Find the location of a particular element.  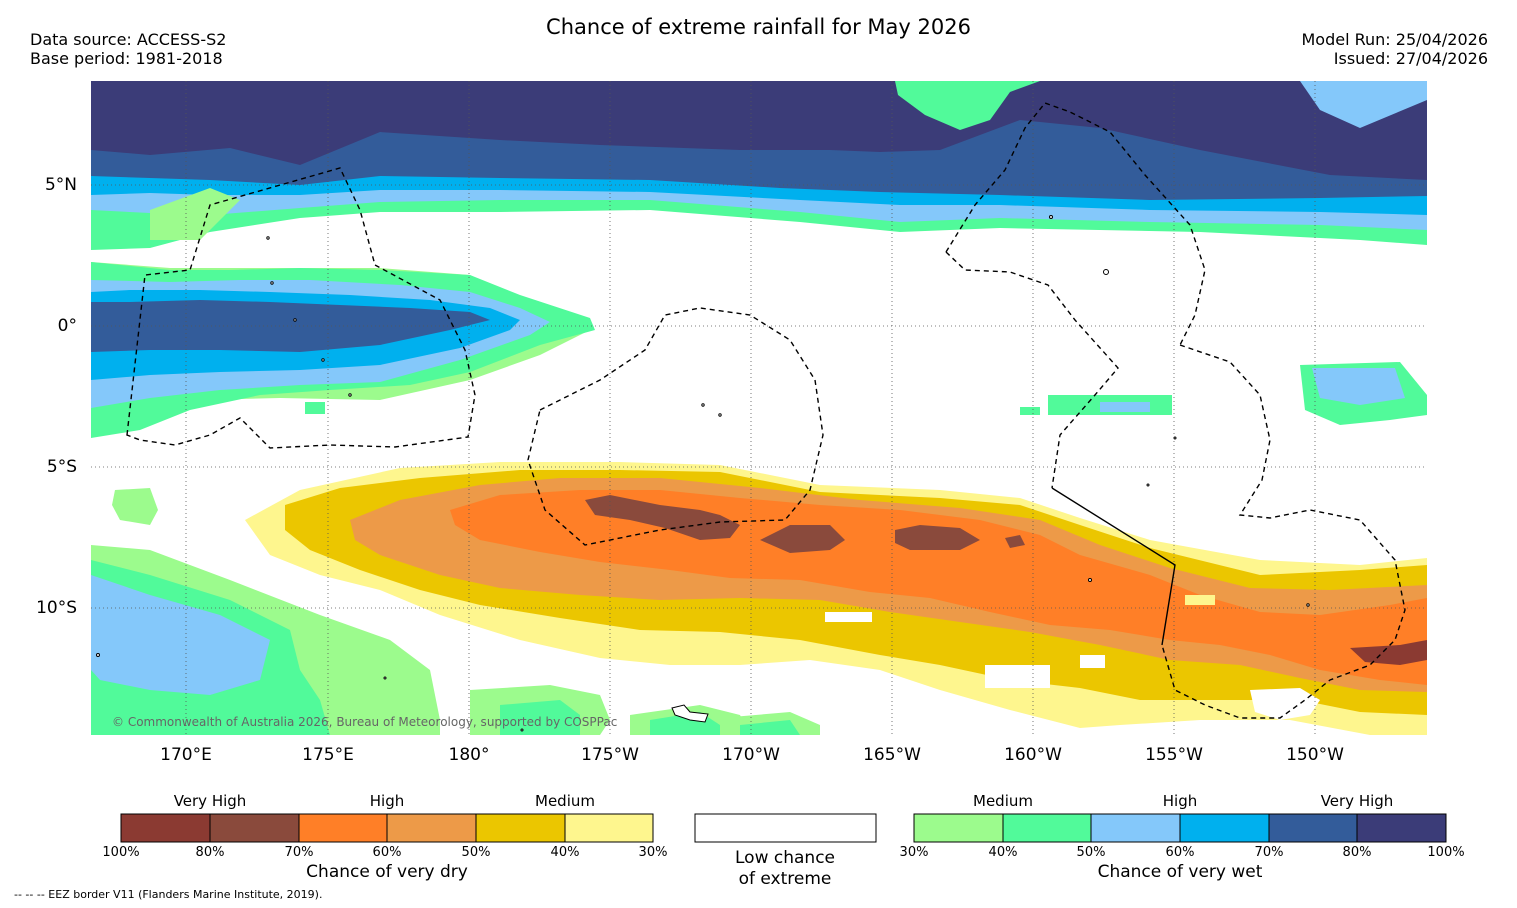

lon-label: 155°W is located at coordinates (1174, 755).